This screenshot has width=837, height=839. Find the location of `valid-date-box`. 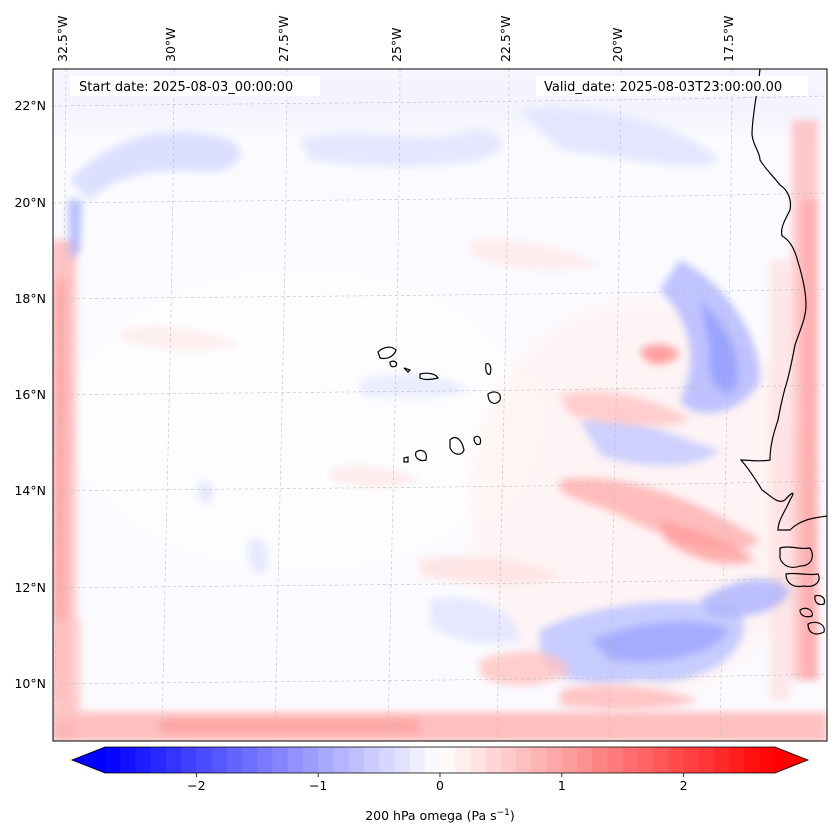

valid-date-box is located at coordinates (672, 86).